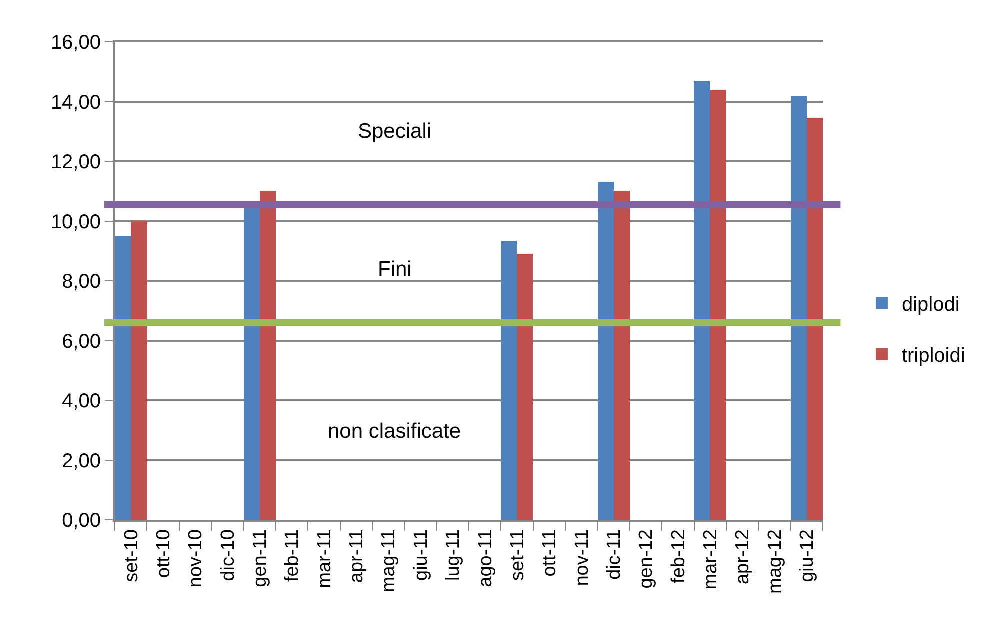 Image resolution: width=993 pixels, height=636 pixels. What do you see at coordinates (260, 559) in the screenshot?
I see `x-tick-label: gen-11` at bounding box center [260, 559].